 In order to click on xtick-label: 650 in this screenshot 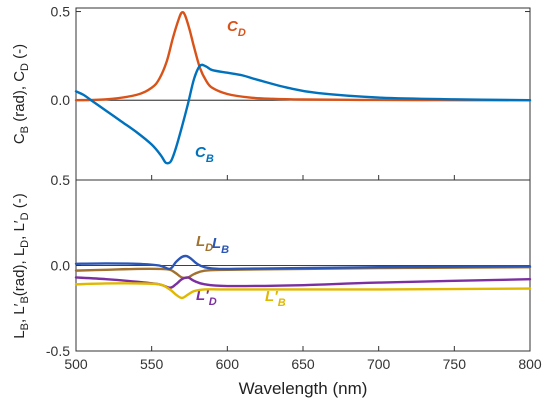, I will do `click(303, 364)`.